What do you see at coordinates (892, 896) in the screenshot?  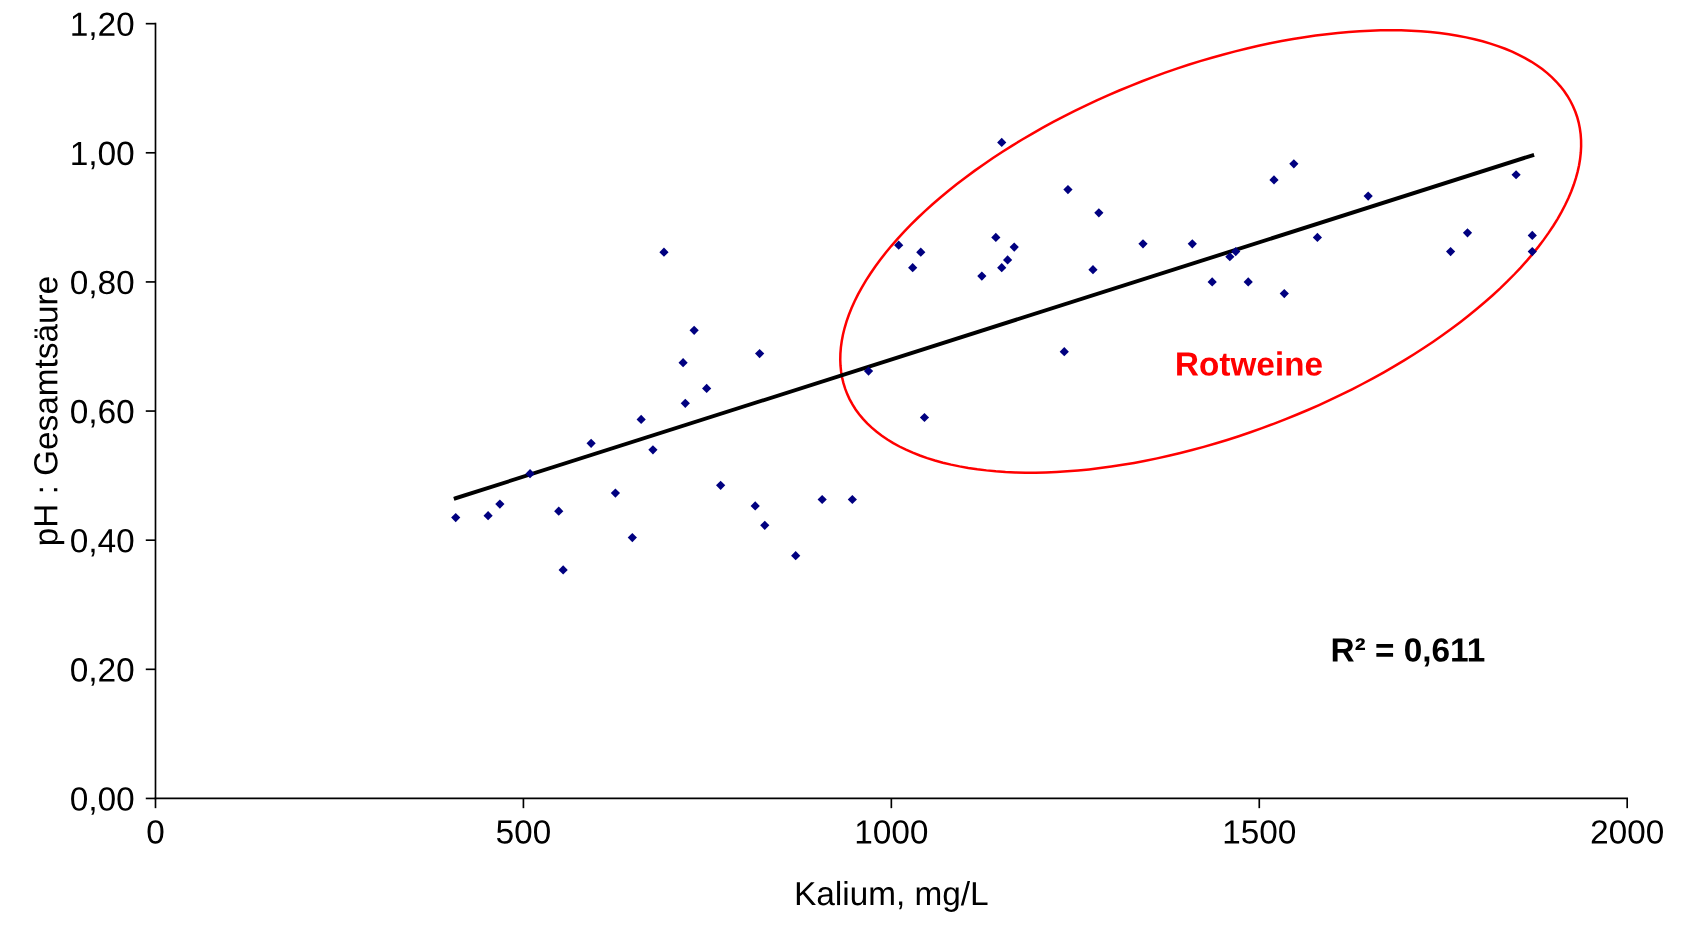 I see `x-axis-title: Kalium, mg/L` at bounding box center [892, 896].